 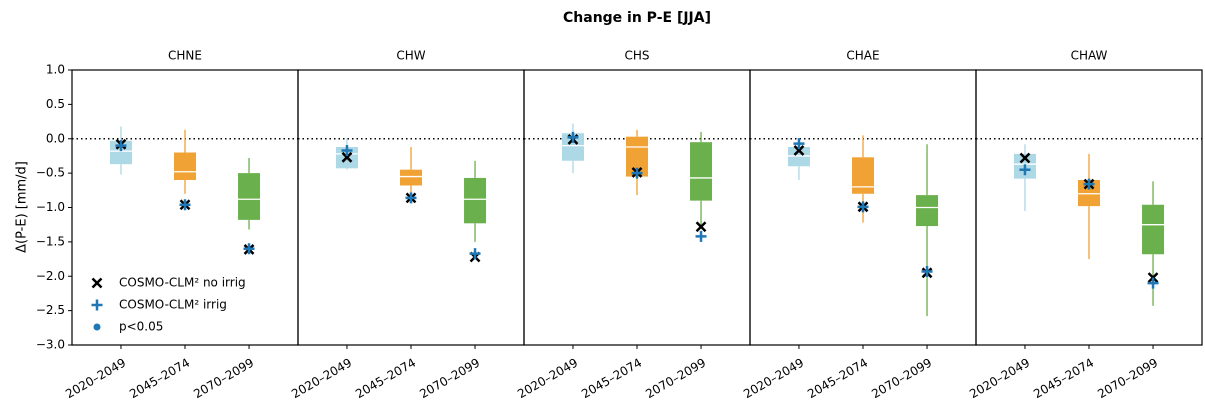 What do you see at coordinates (410, 56) in the screenshot?
I see `panel-title: CHW` at bounding box center [410, 56].